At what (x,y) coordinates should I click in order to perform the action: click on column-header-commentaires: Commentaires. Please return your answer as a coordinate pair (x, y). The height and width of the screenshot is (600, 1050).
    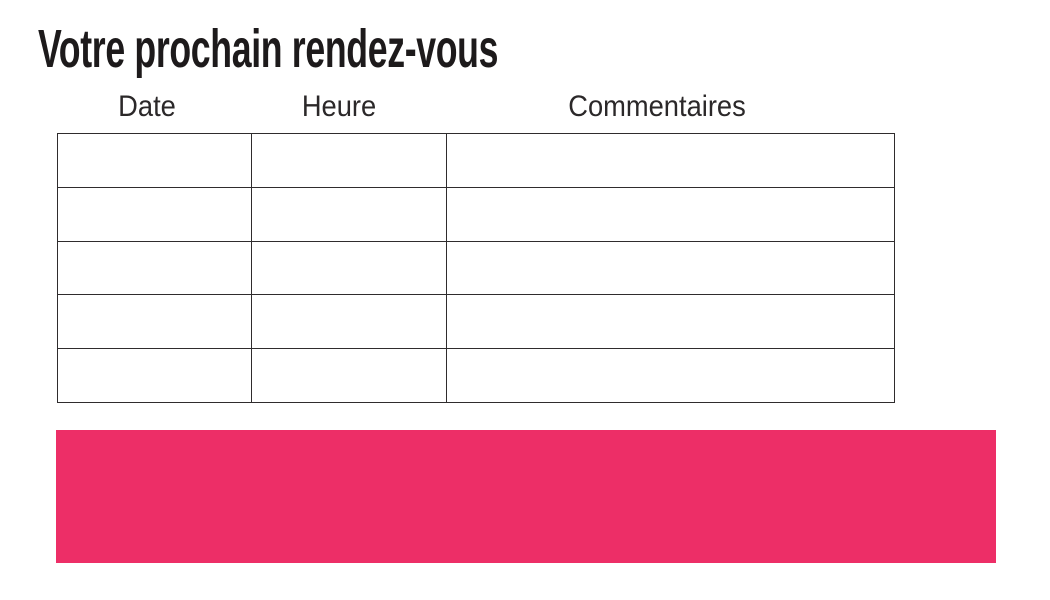
    Looking at the image, I should click on (657, 106).